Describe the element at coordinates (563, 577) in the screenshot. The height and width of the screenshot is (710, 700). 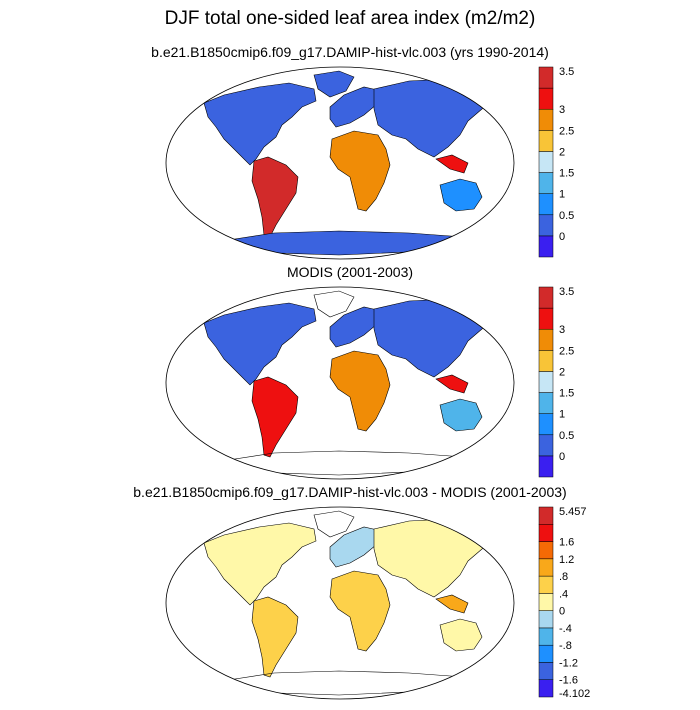
I see `colorbar-tick-label: .8` at that location.